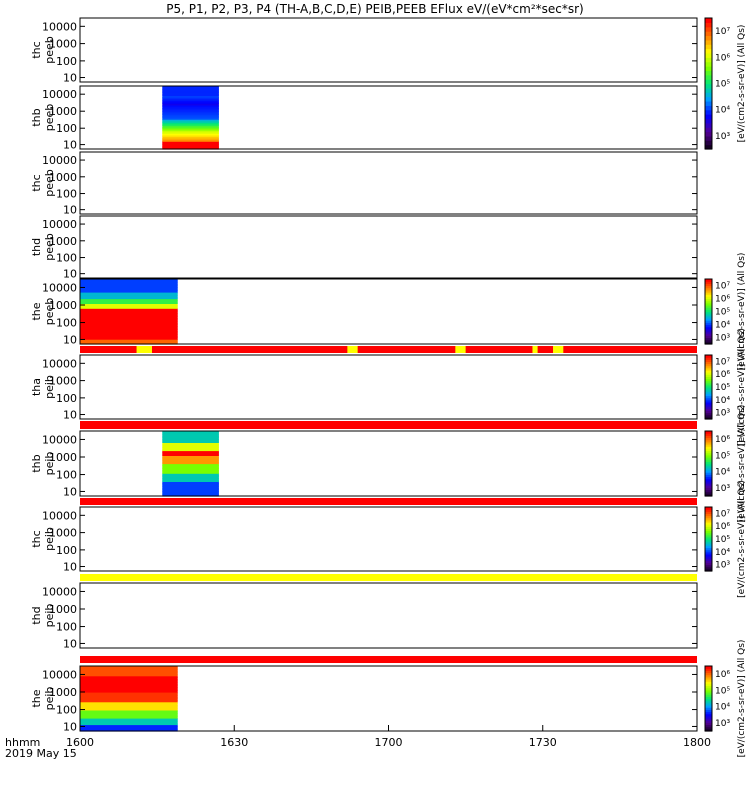 This screenshot has height=800, width=750. Describe the element at coordinates (234, 742) in the screenshot. I see `x-tick-label: 1630` at that location.